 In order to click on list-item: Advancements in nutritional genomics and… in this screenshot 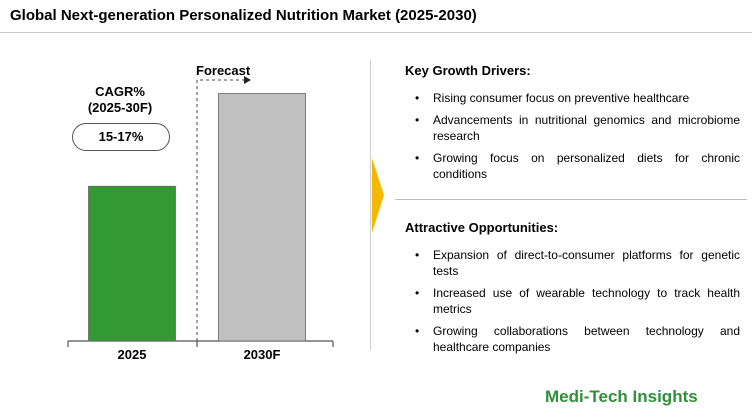, I will do `click(572, 128)`.